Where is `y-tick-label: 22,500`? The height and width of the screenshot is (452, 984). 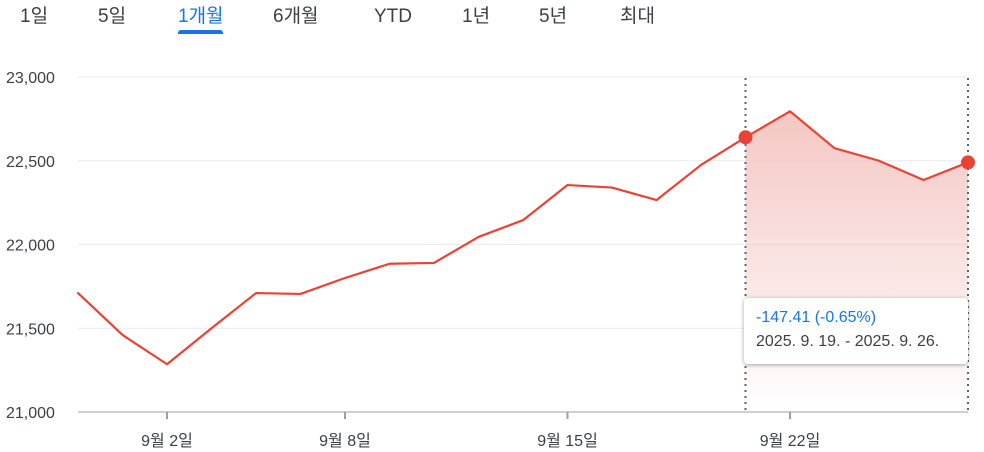
y-tick-label: 22,500 is located at coordinates (30, 162).